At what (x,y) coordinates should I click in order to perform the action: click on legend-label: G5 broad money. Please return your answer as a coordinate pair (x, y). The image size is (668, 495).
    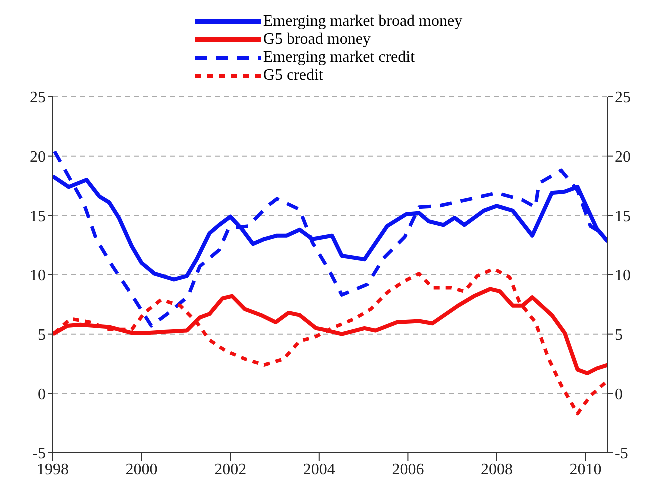
    Looking at the image, I should click on (317, 40).